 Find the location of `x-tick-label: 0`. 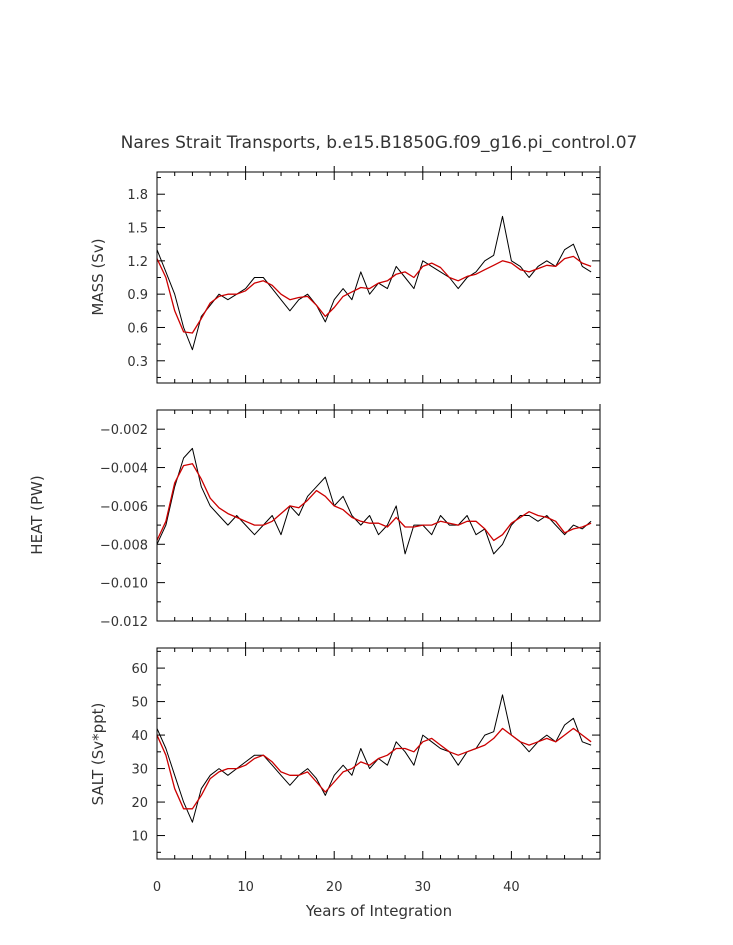

x-tick-label: 0 is located at coordinates (157, 887).